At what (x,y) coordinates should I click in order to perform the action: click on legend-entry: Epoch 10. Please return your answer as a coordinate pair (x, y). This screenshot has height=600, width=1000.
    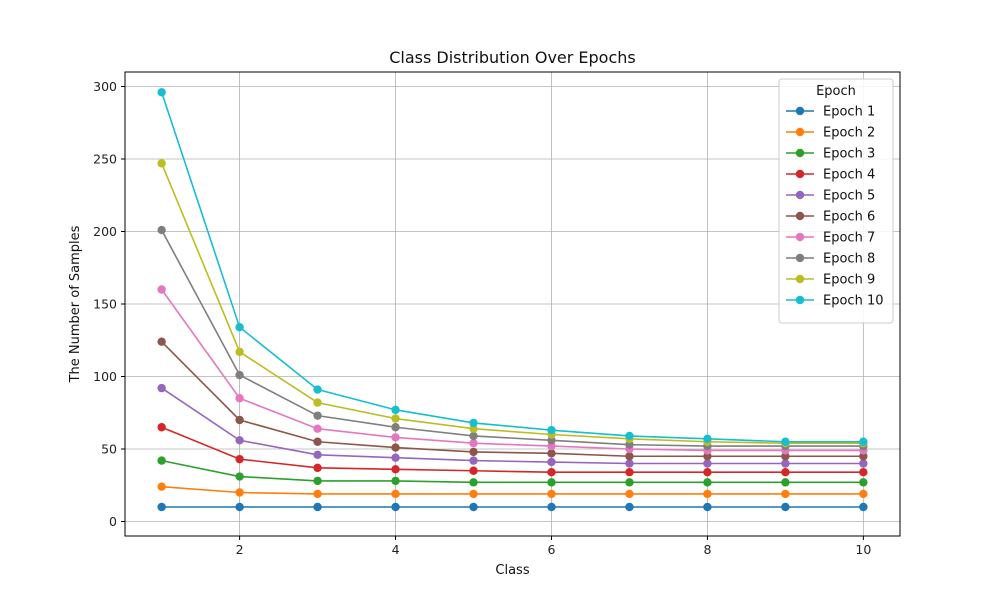
    Looking at the image, I should click on (834, 301).